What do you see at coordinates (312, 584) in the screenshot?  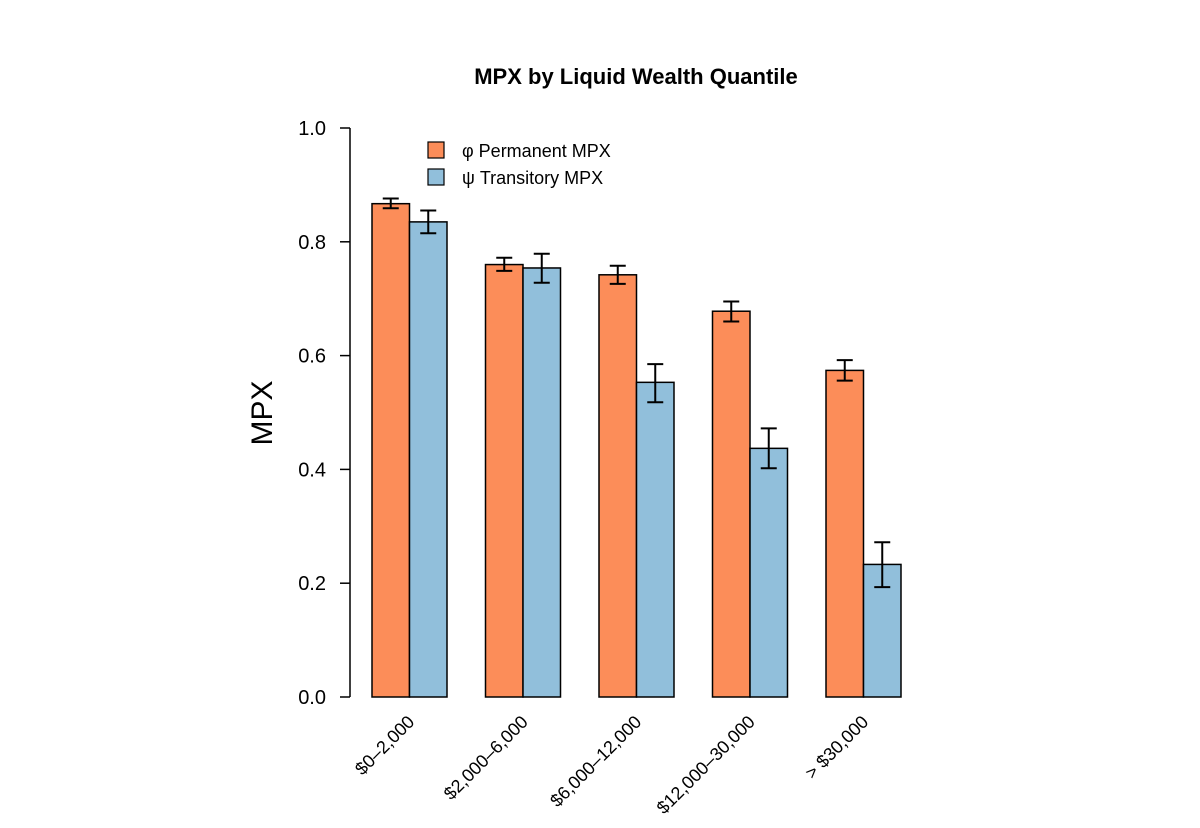 I see `y-tick-label: 0.2` at bounding box center [312, 584].